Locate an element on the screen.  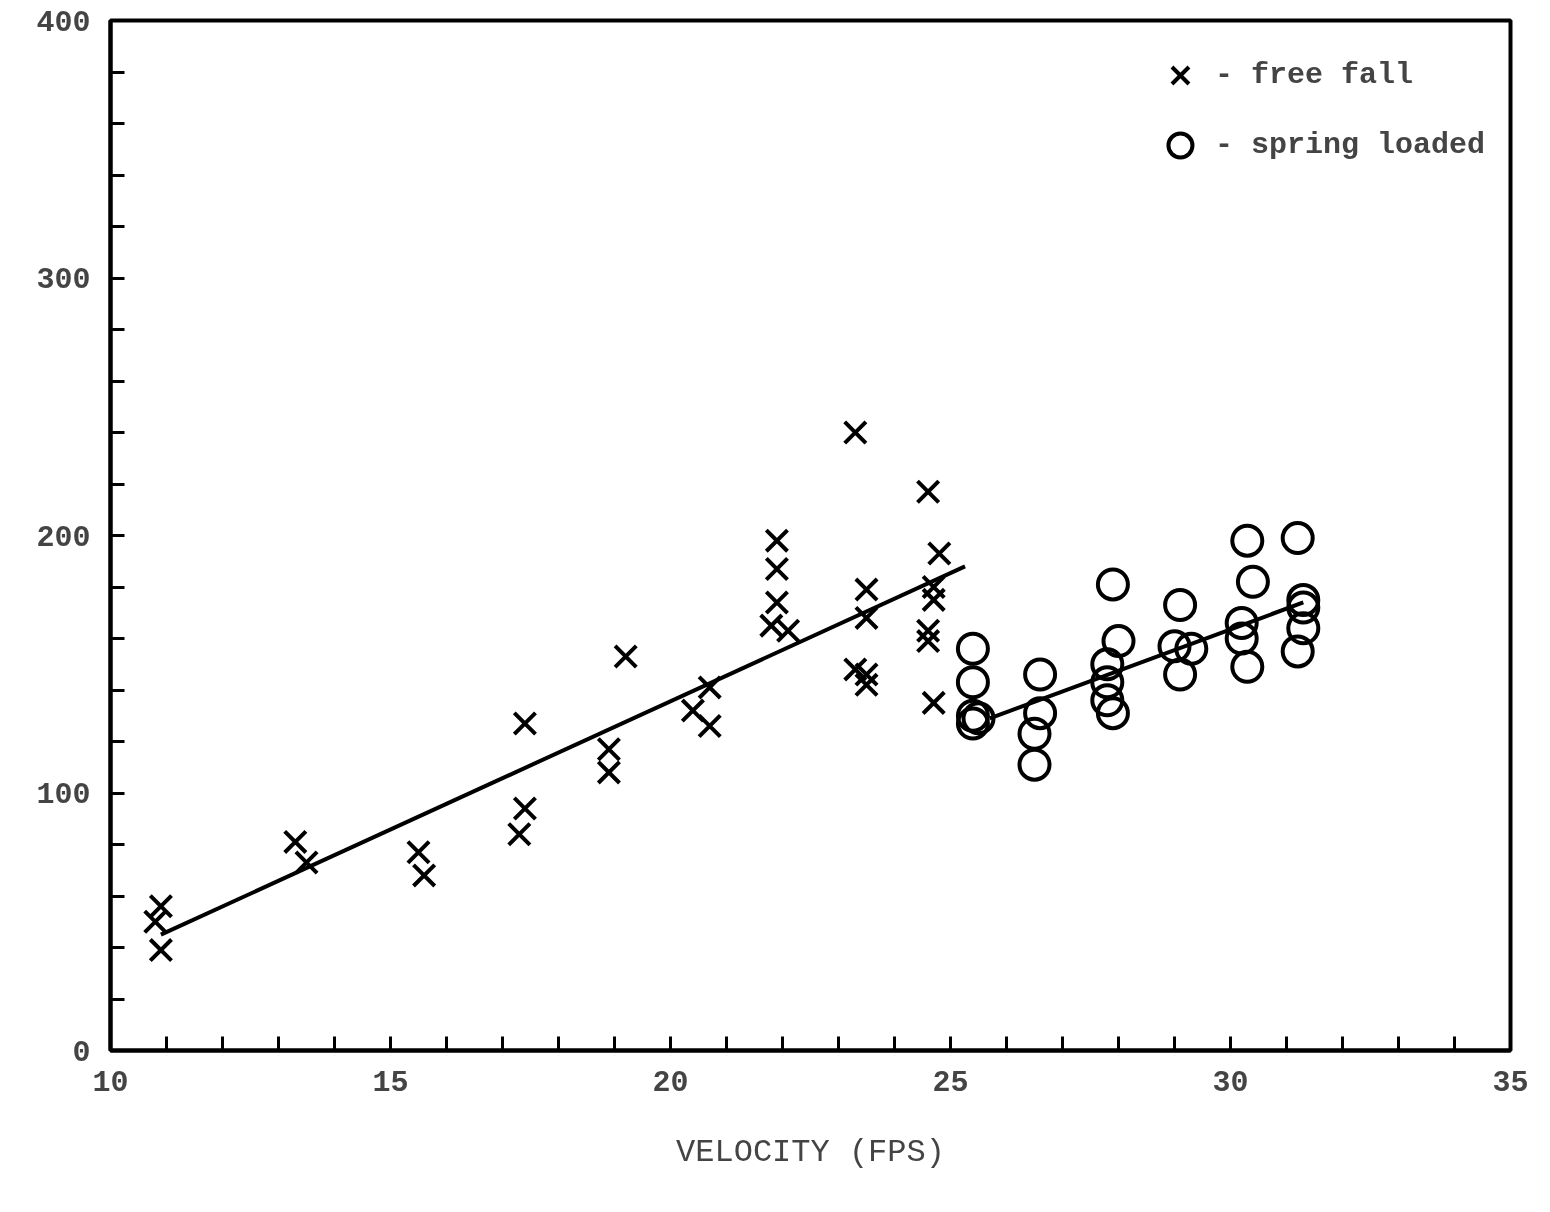
y-tick-label: 400 is located at coordinates (63, 22).